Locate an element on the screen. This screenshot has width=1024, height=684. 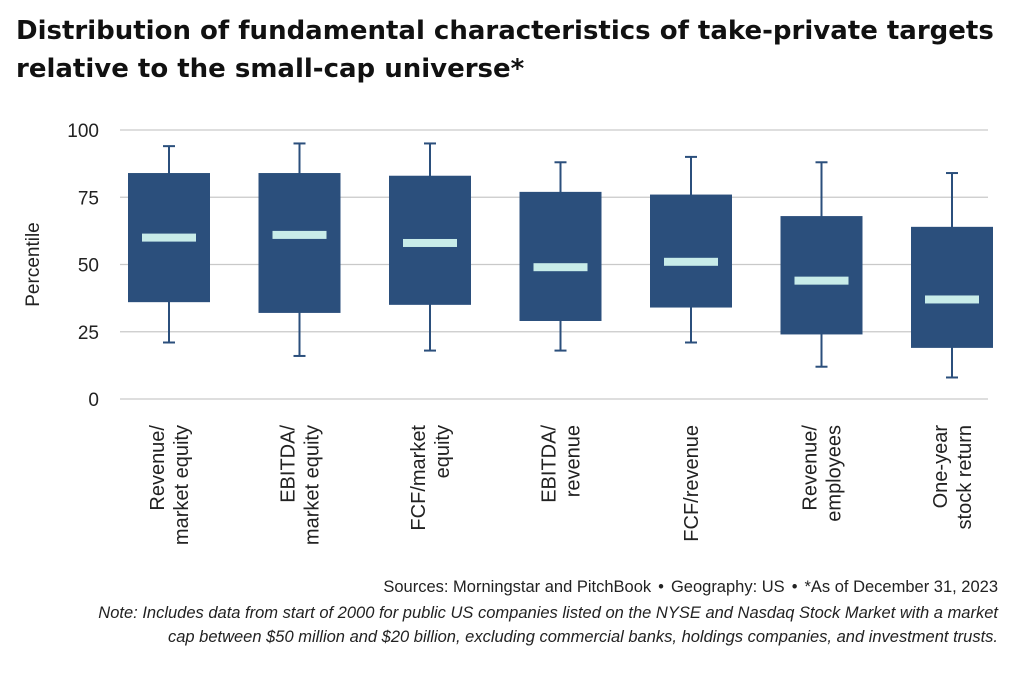
geography-text: Geography: US is located at coordinates (727, 587).